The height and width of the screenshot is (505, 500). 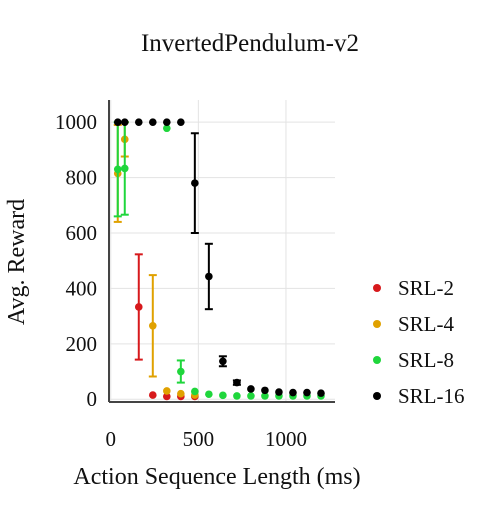 What do you see at coordinates (431, 396) in the screenshot?
I see `legend-label: SRL-16` at bounding box center [431, 396].